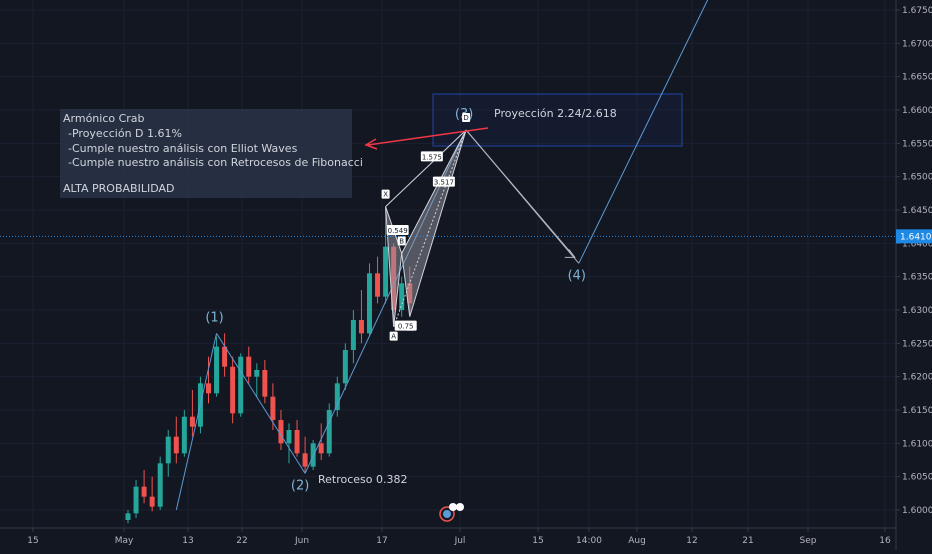 The width and height of the screenshot is (932, 554). Describe the element at coordinates (124, 541) in the screenshot. I see `x-tick-label: May` at that location.